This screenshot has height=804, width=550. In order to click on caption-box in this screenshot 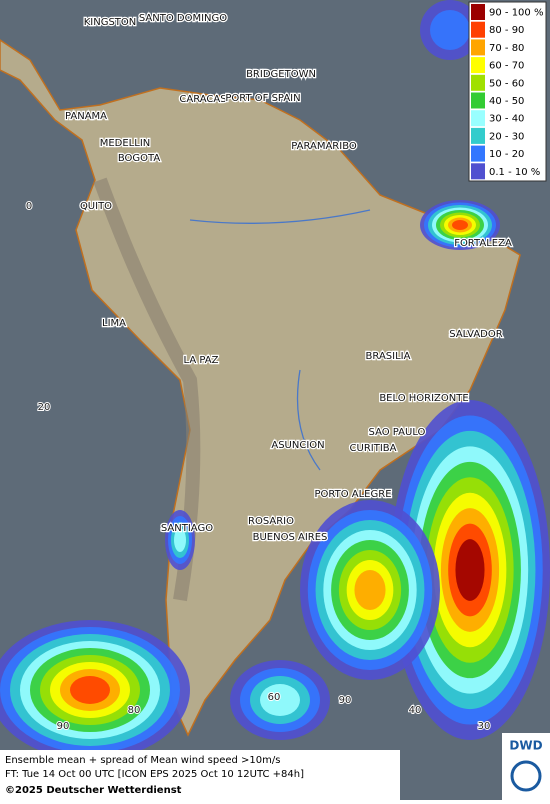, I will do `click(200, 775)`.